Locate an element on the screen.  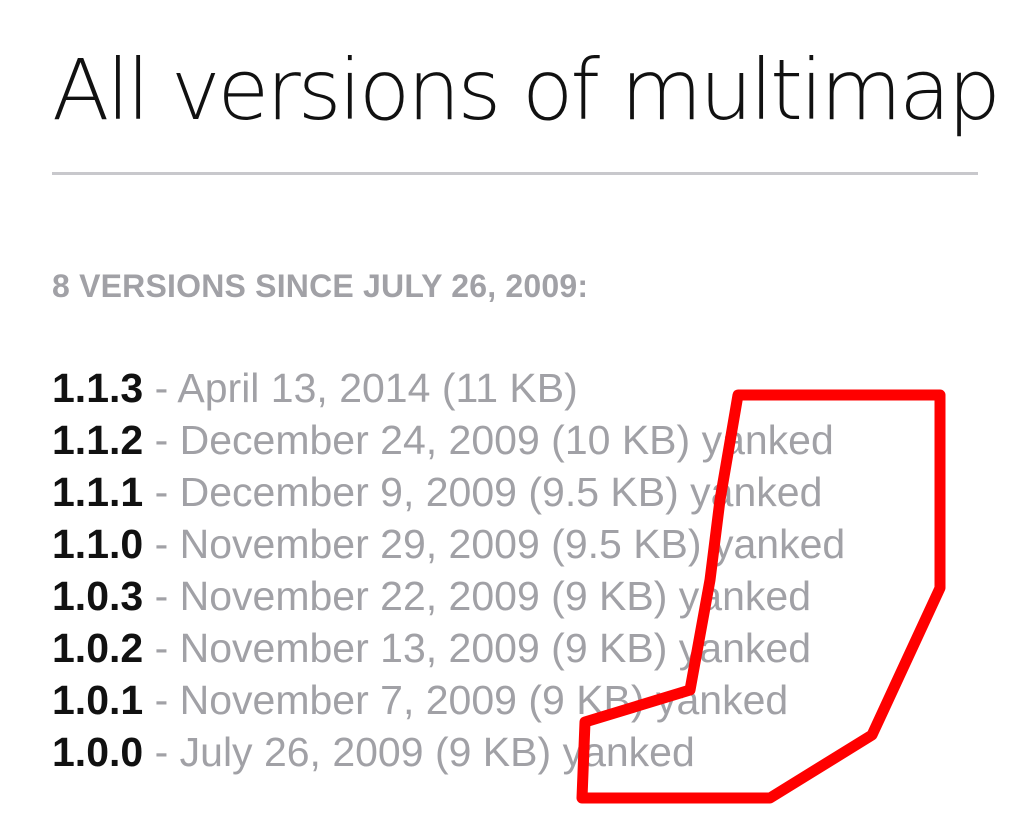
version-date: November 29, 2009 is located at coordinates (359, 544).